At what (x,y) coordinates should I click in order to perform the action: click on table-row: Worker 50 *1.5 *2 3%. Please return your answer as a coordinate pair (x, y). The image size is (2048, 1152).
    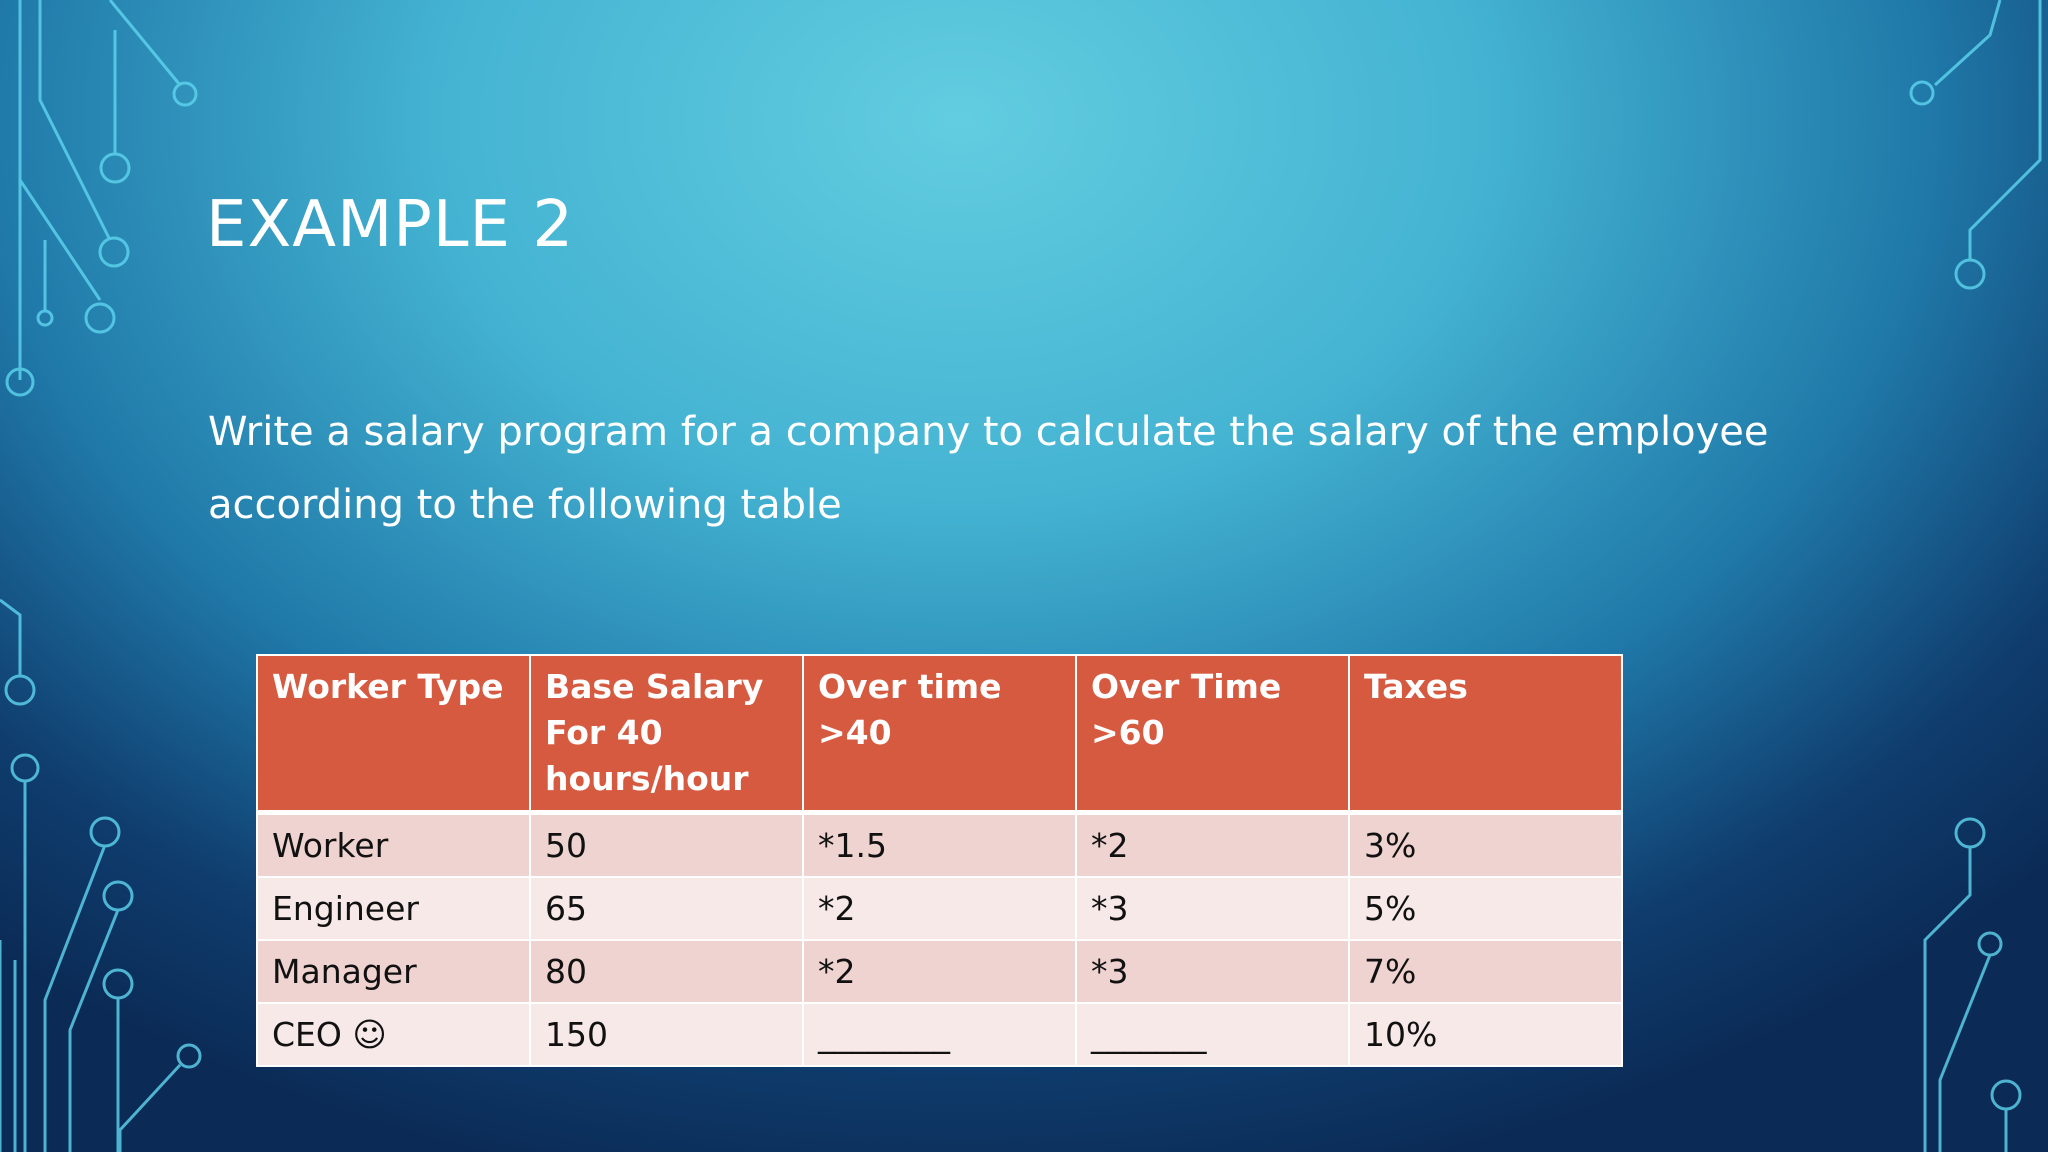
    Looking at the image, I should click on (939, 844).